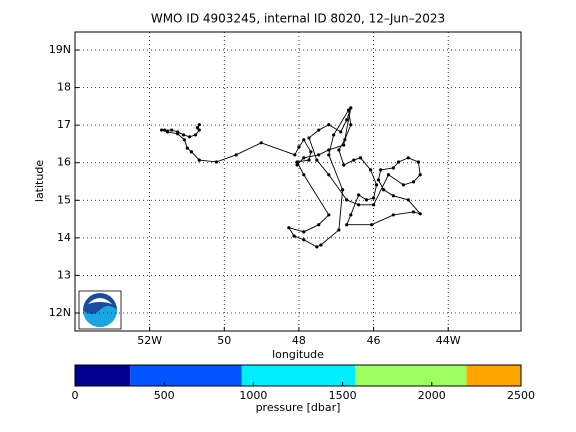 The image size is (576, 432). I want to click on noaa-logo, so click(100, 310).